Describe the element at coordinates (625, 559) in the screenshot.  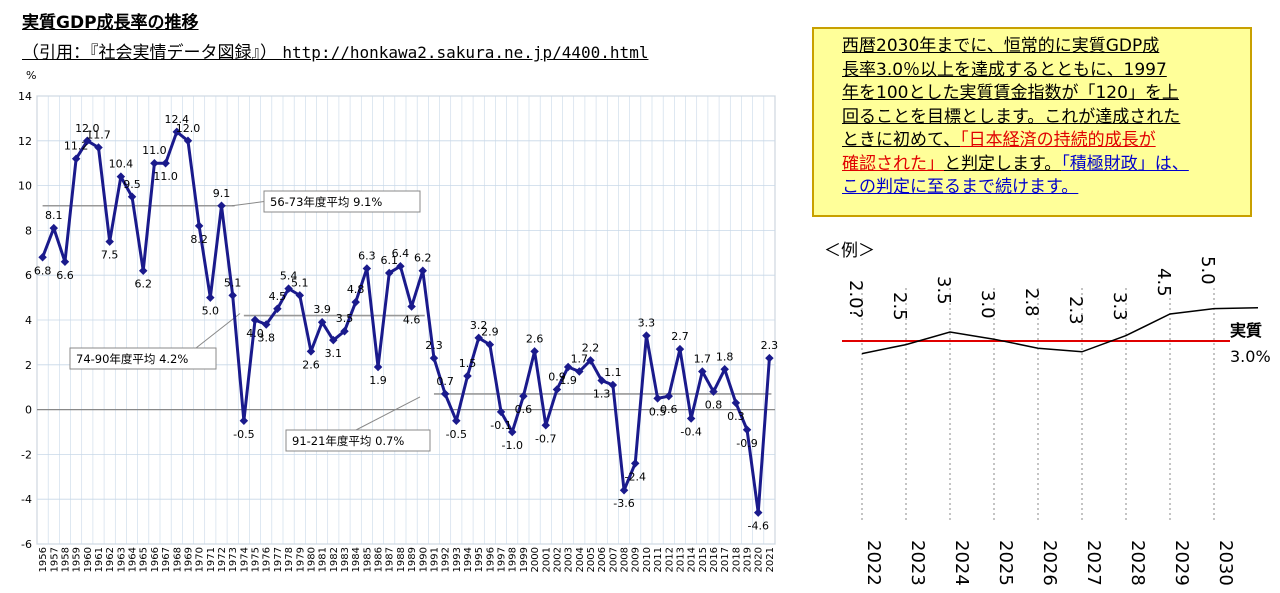
I see `x-tick-label: 2008` at that location.